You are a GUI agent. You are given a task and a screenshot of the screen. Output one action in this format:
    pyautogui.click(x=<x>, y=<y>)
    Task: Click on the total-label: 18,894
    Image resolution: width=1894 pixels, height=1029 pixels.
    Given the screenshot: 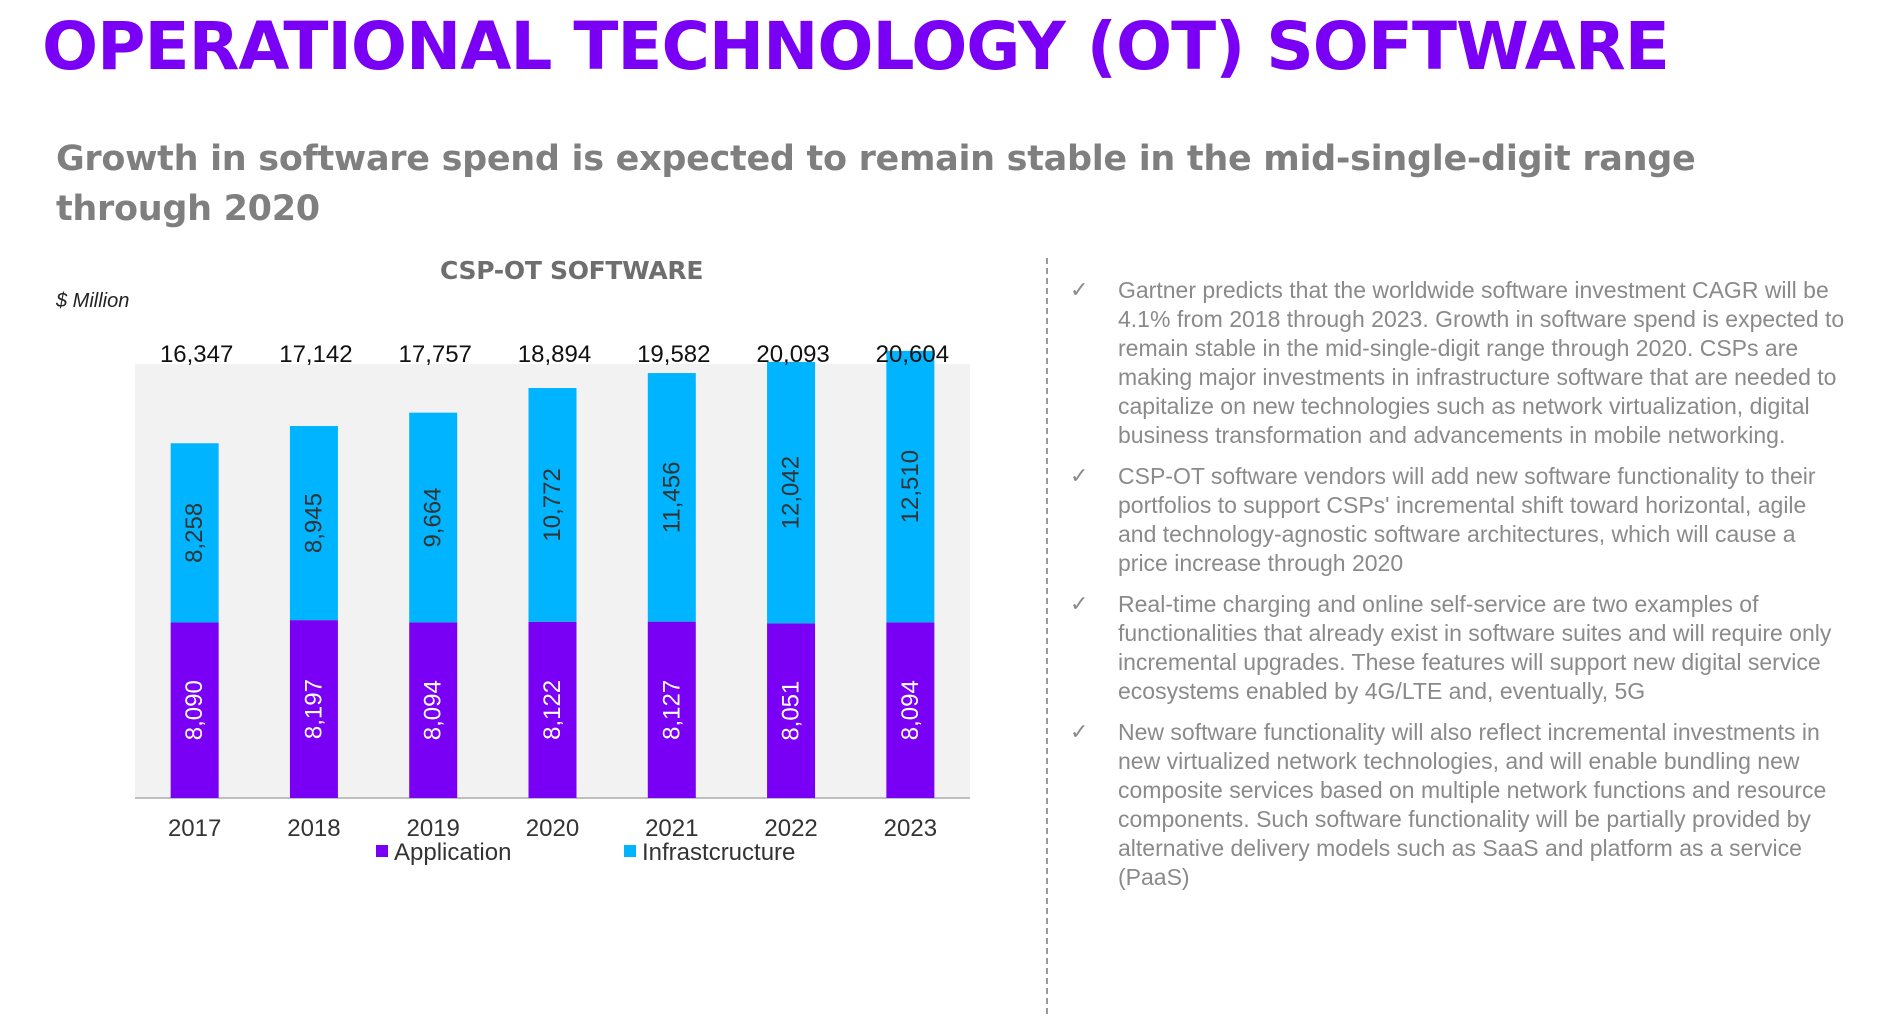 What is the action you would take?
    pyautogui.click(x=554, y=354)
    